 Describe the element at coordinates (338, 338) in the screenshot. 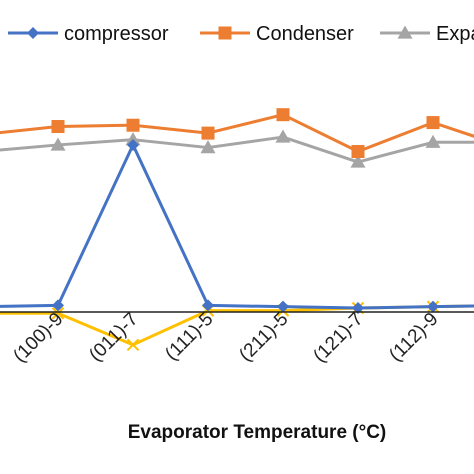

I see `x-tick-label: (121)-7` at that location.